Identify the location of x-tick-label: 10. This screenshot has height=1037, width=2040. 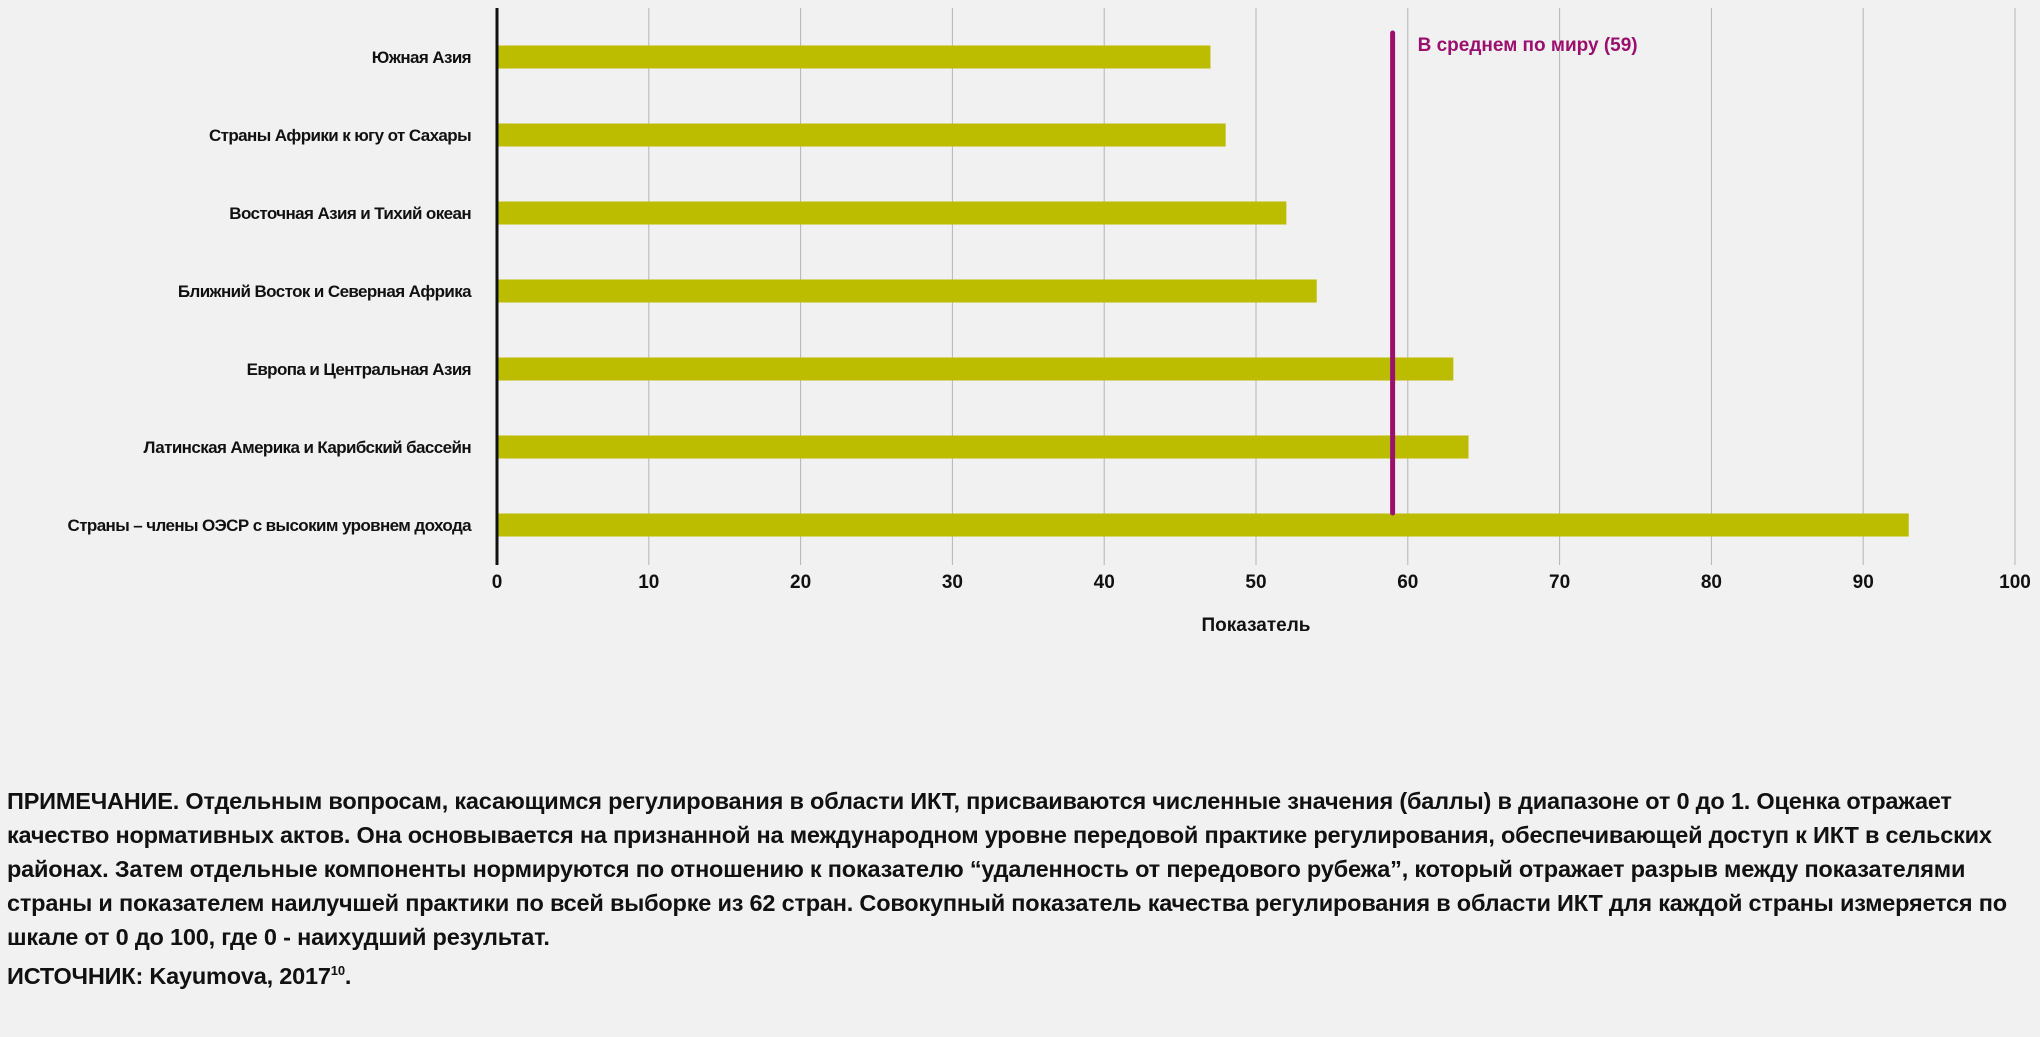
(648, 582).